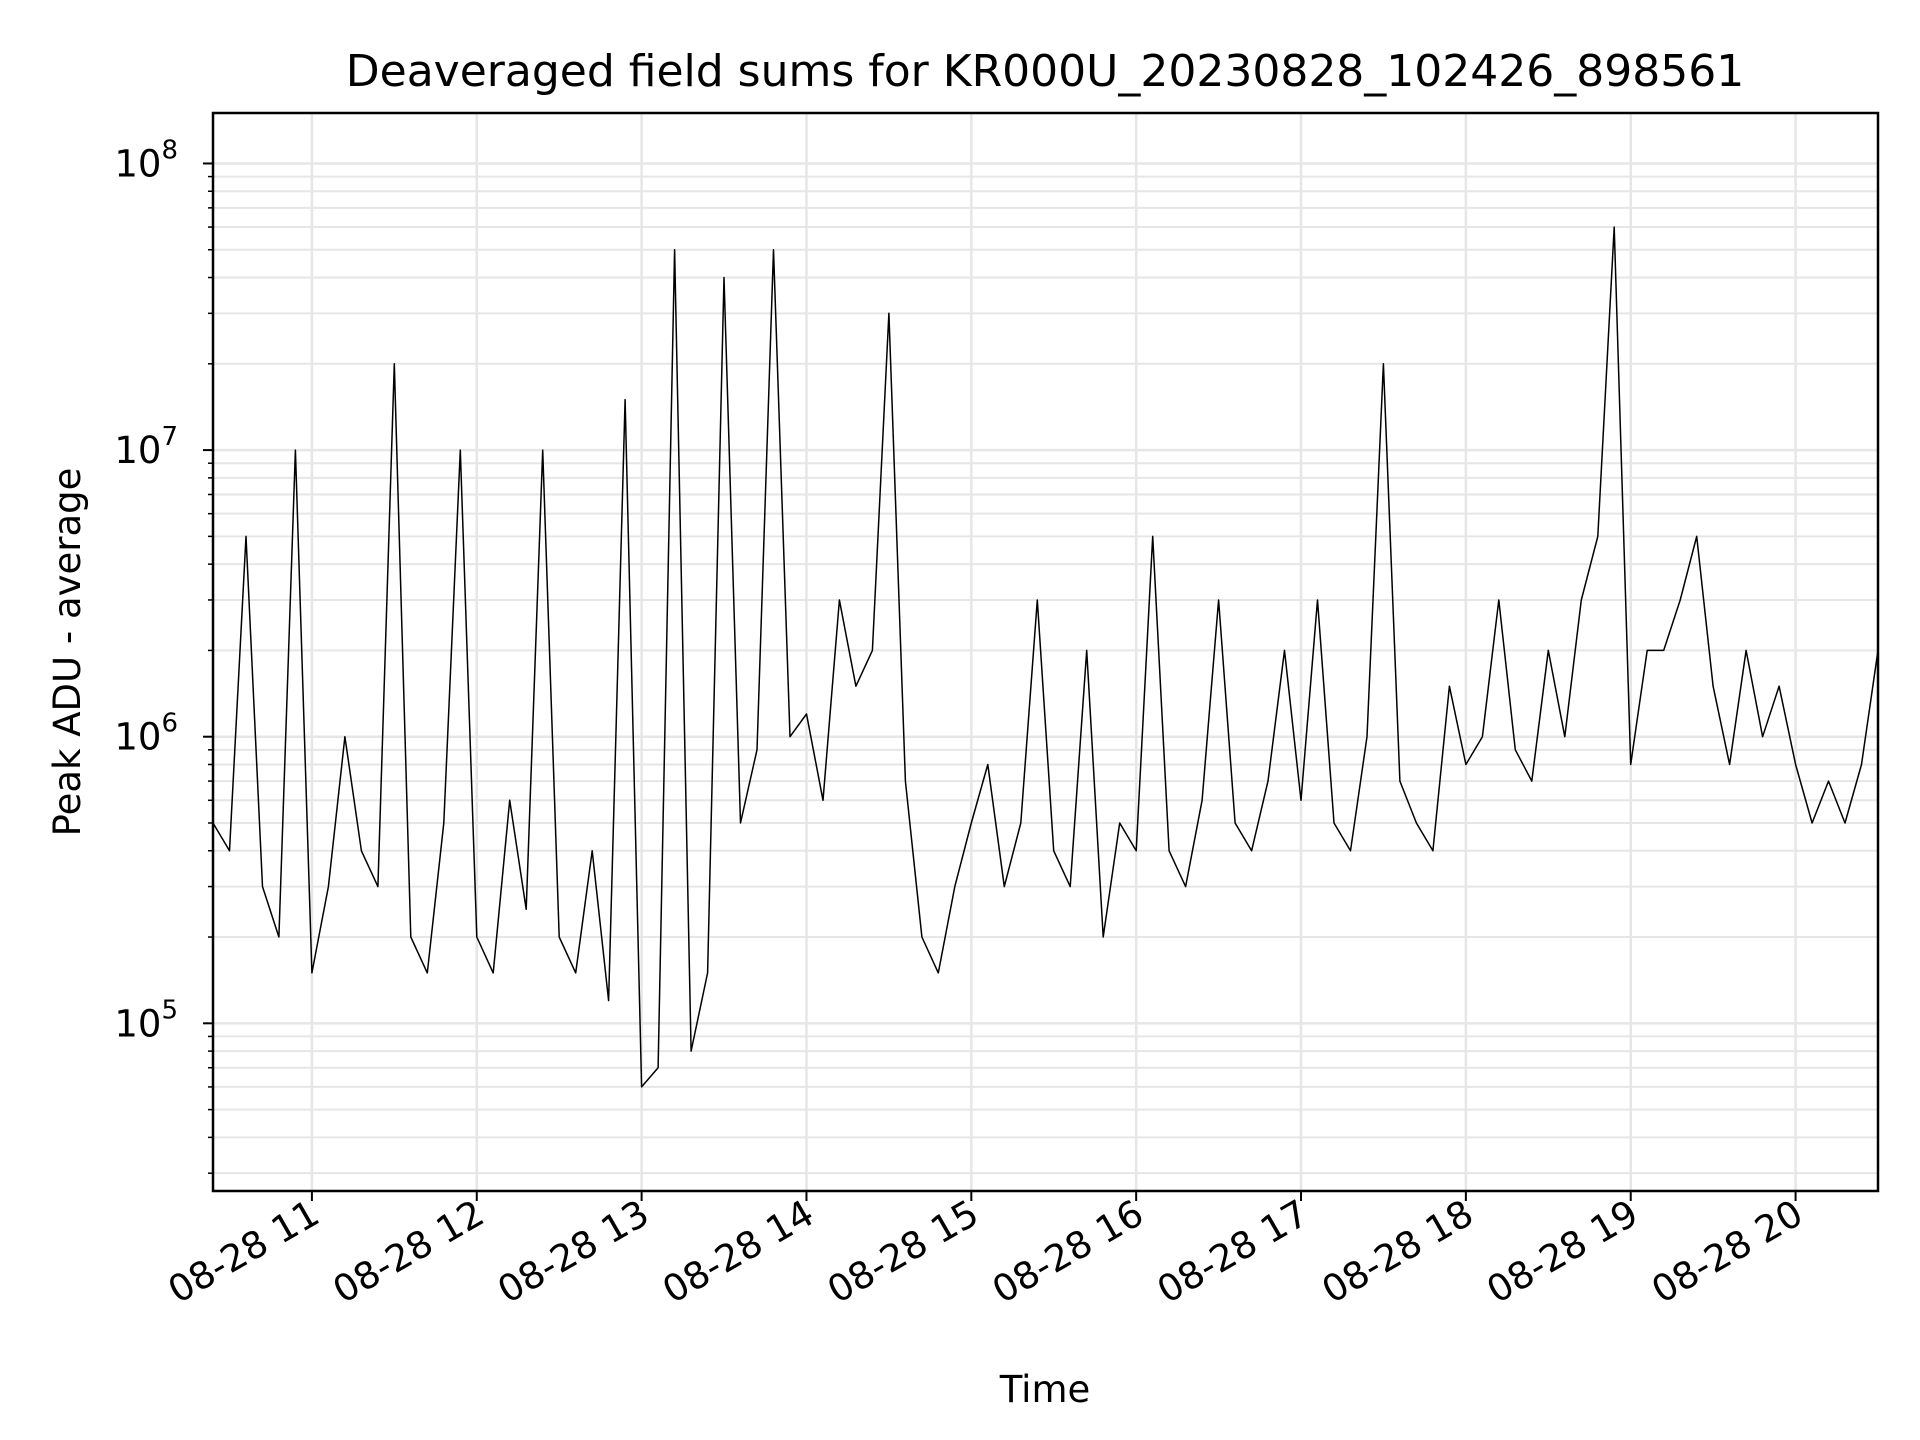  I want to click on x-tick-label: 08-28 15, so click(903, 1252).